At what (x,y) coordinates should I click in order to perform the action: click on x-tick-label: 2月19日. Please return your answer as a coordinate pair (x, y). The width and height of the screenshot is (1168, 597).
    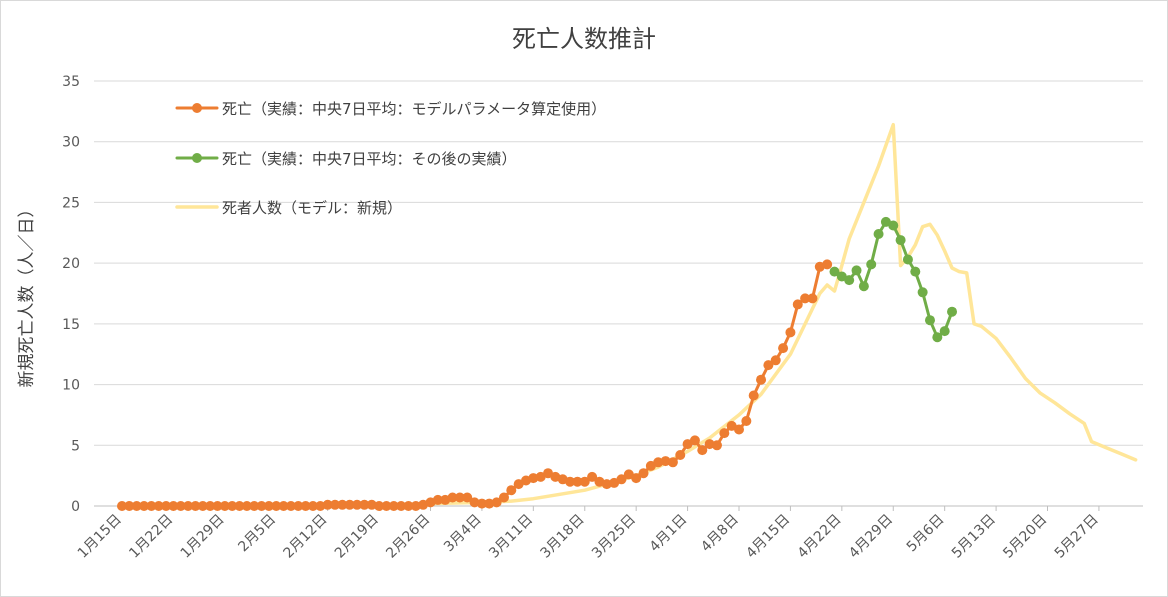
    Looking at the image, I should click on (357, 537).